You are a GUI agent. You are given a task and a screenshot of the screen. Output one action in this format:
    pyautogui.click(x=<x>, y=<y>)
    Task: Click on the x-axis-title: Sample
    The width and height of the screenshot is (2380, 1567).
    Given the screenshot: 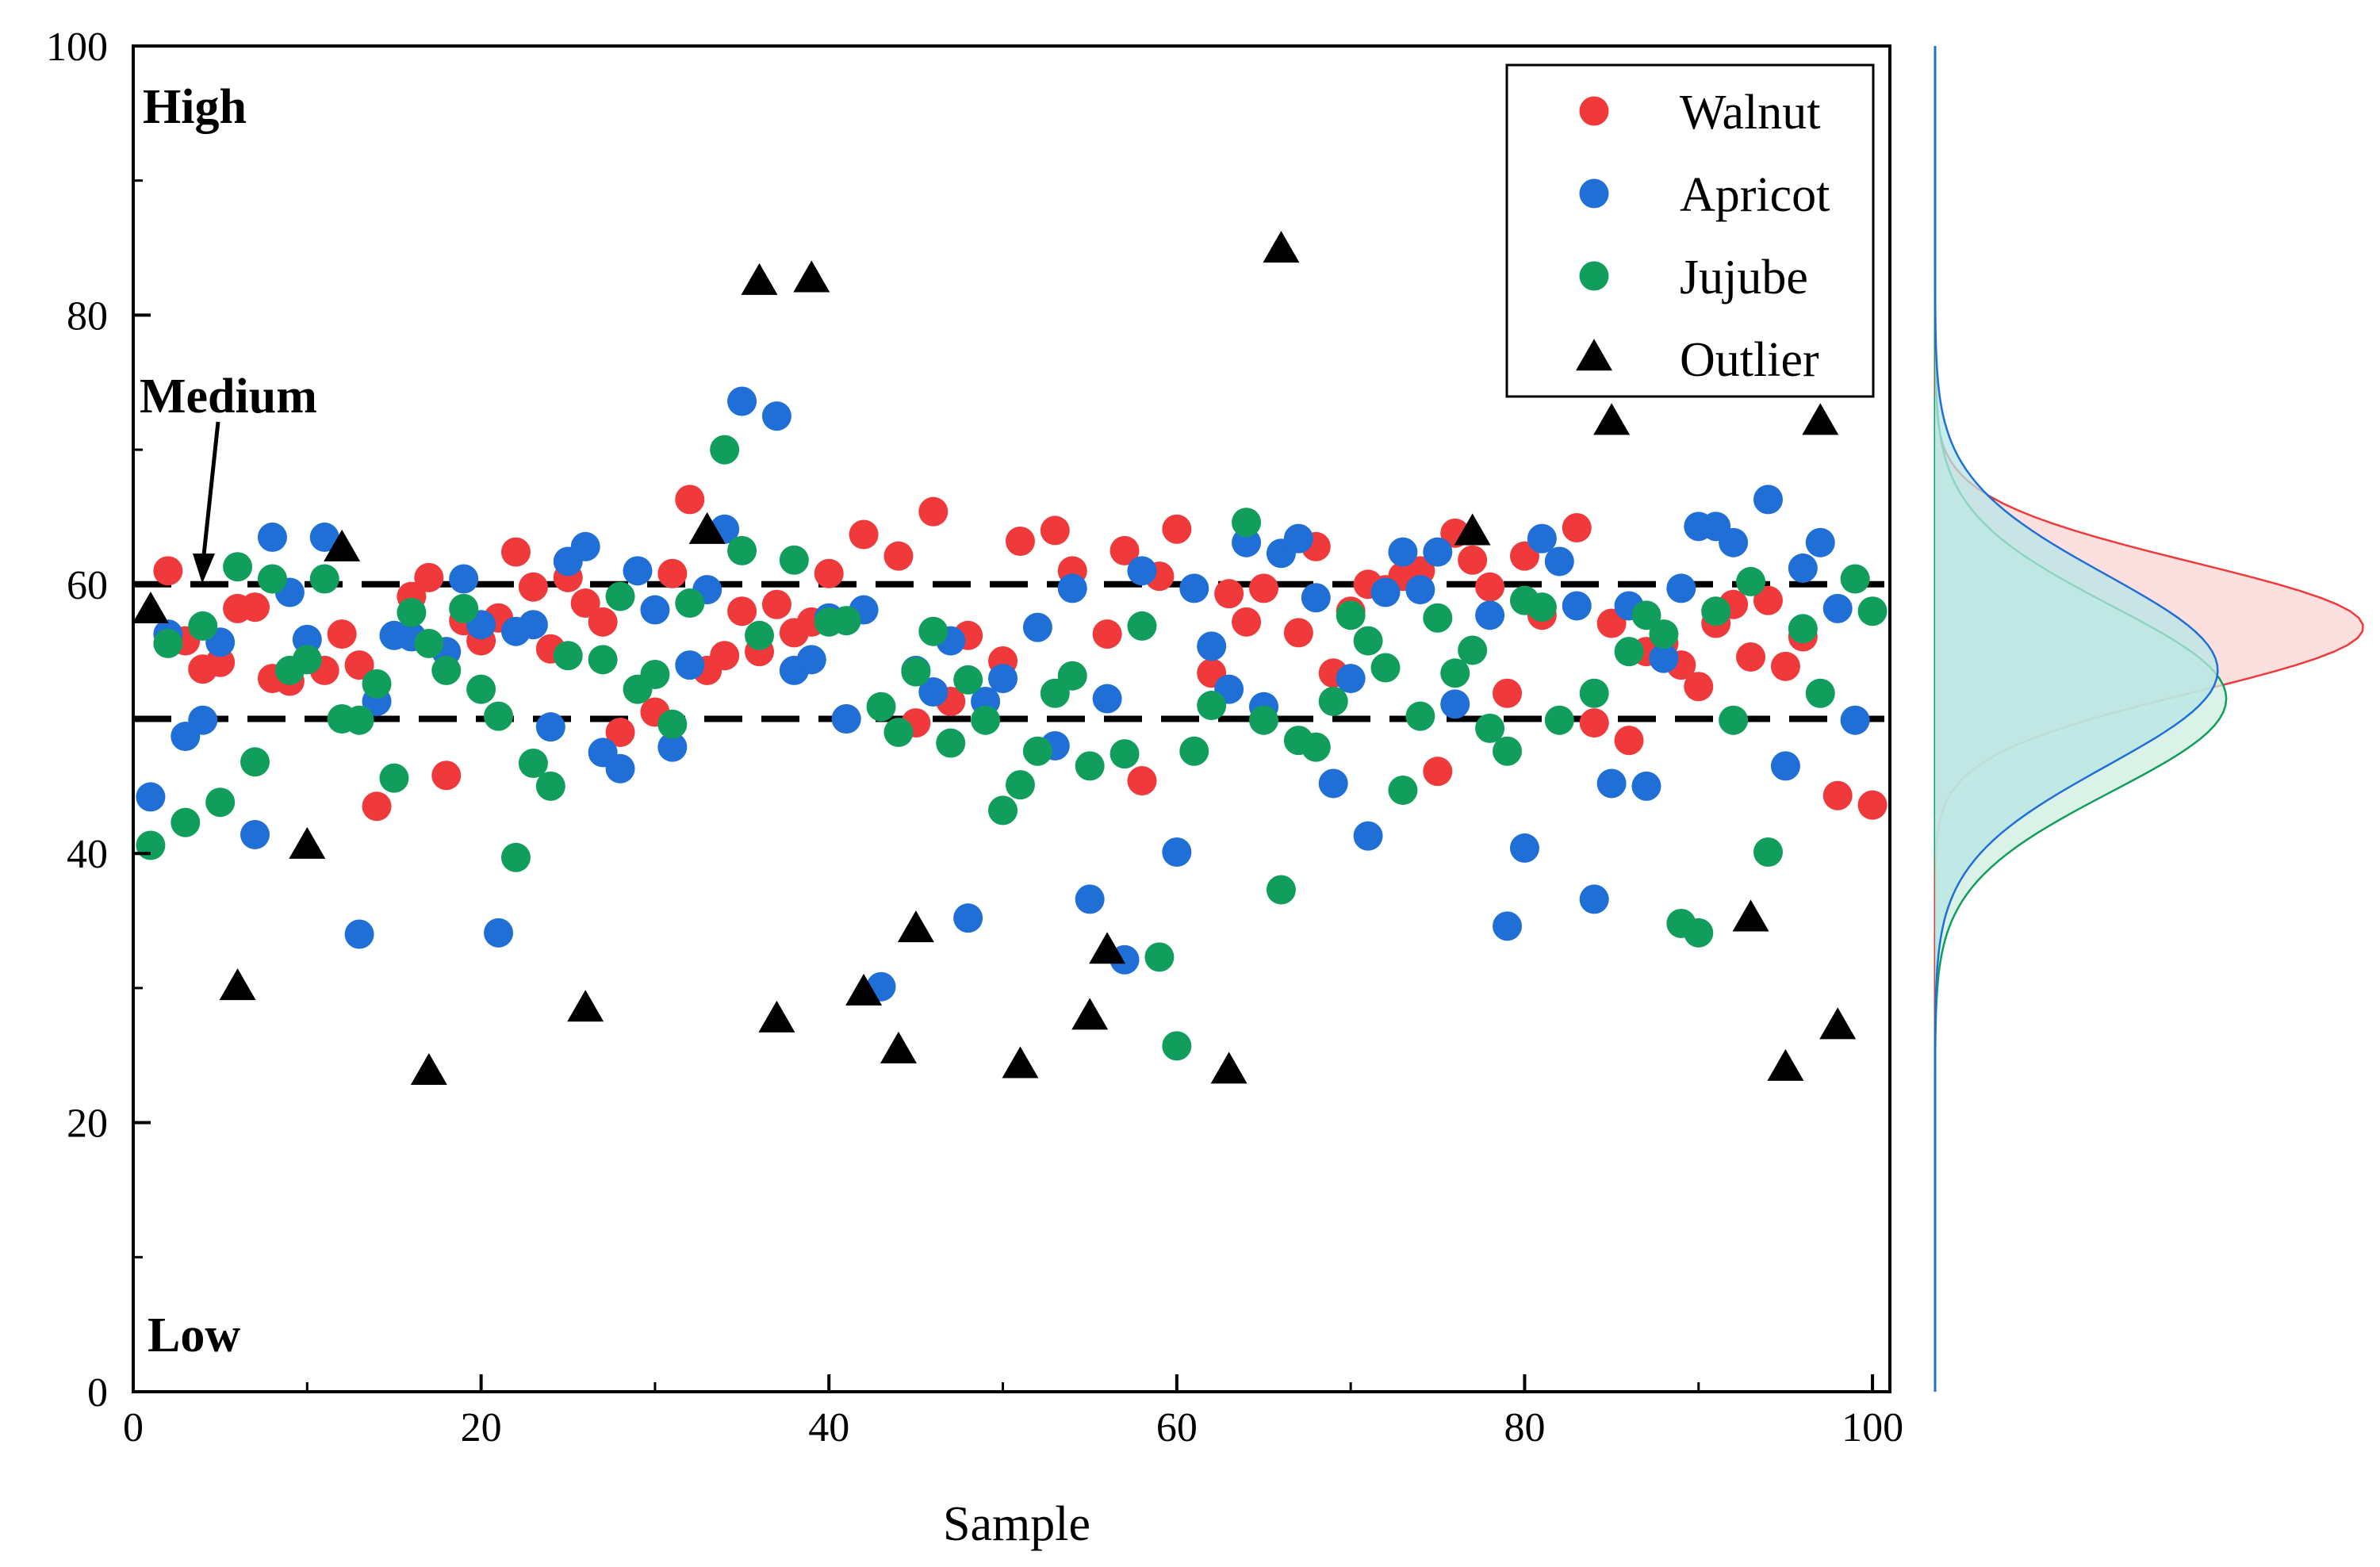 What is the action you would take?
    pyautogui.click(x=1016, y=1524)
    